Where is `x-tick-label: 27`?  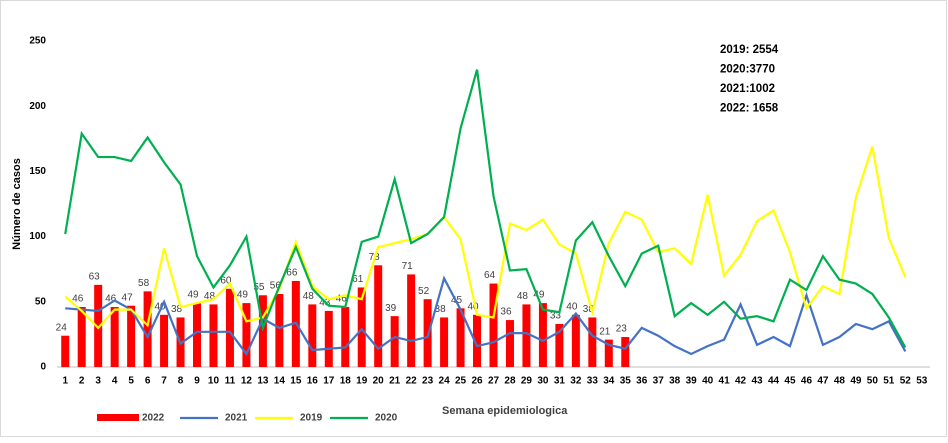
x-tick-label: 27 is located at coordinates (494, 381).